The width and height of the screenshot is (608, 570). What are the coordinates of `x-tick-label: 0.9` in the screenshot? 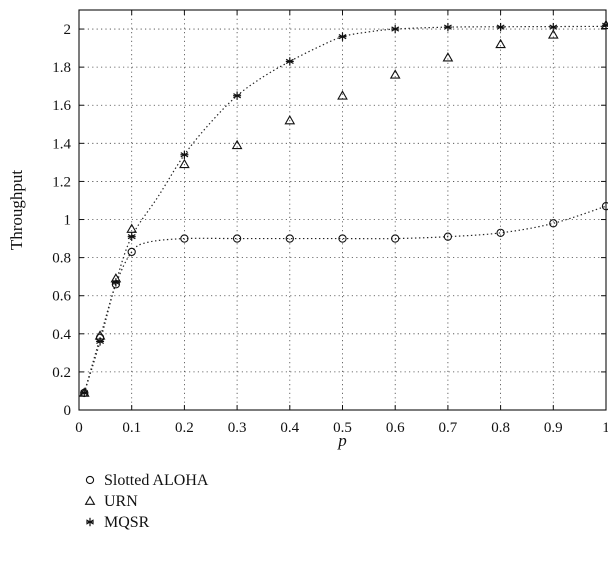 It's located at (553, 428).